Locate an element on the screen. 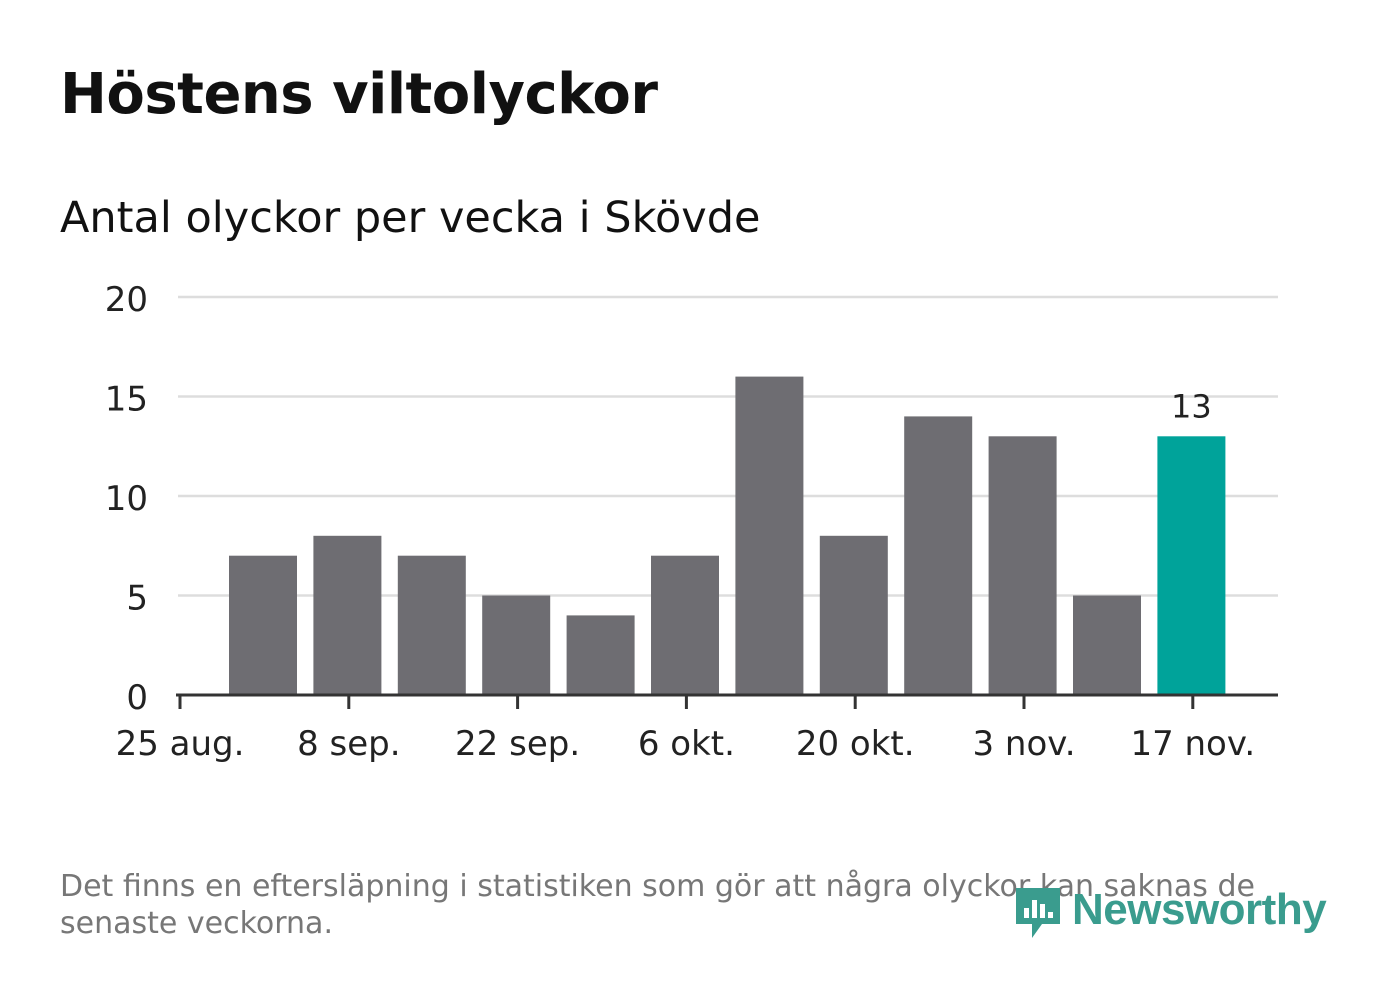 The height and width of the screenshot is (999, 1382). data-label: 13 is located at coordinates (1191, 406).